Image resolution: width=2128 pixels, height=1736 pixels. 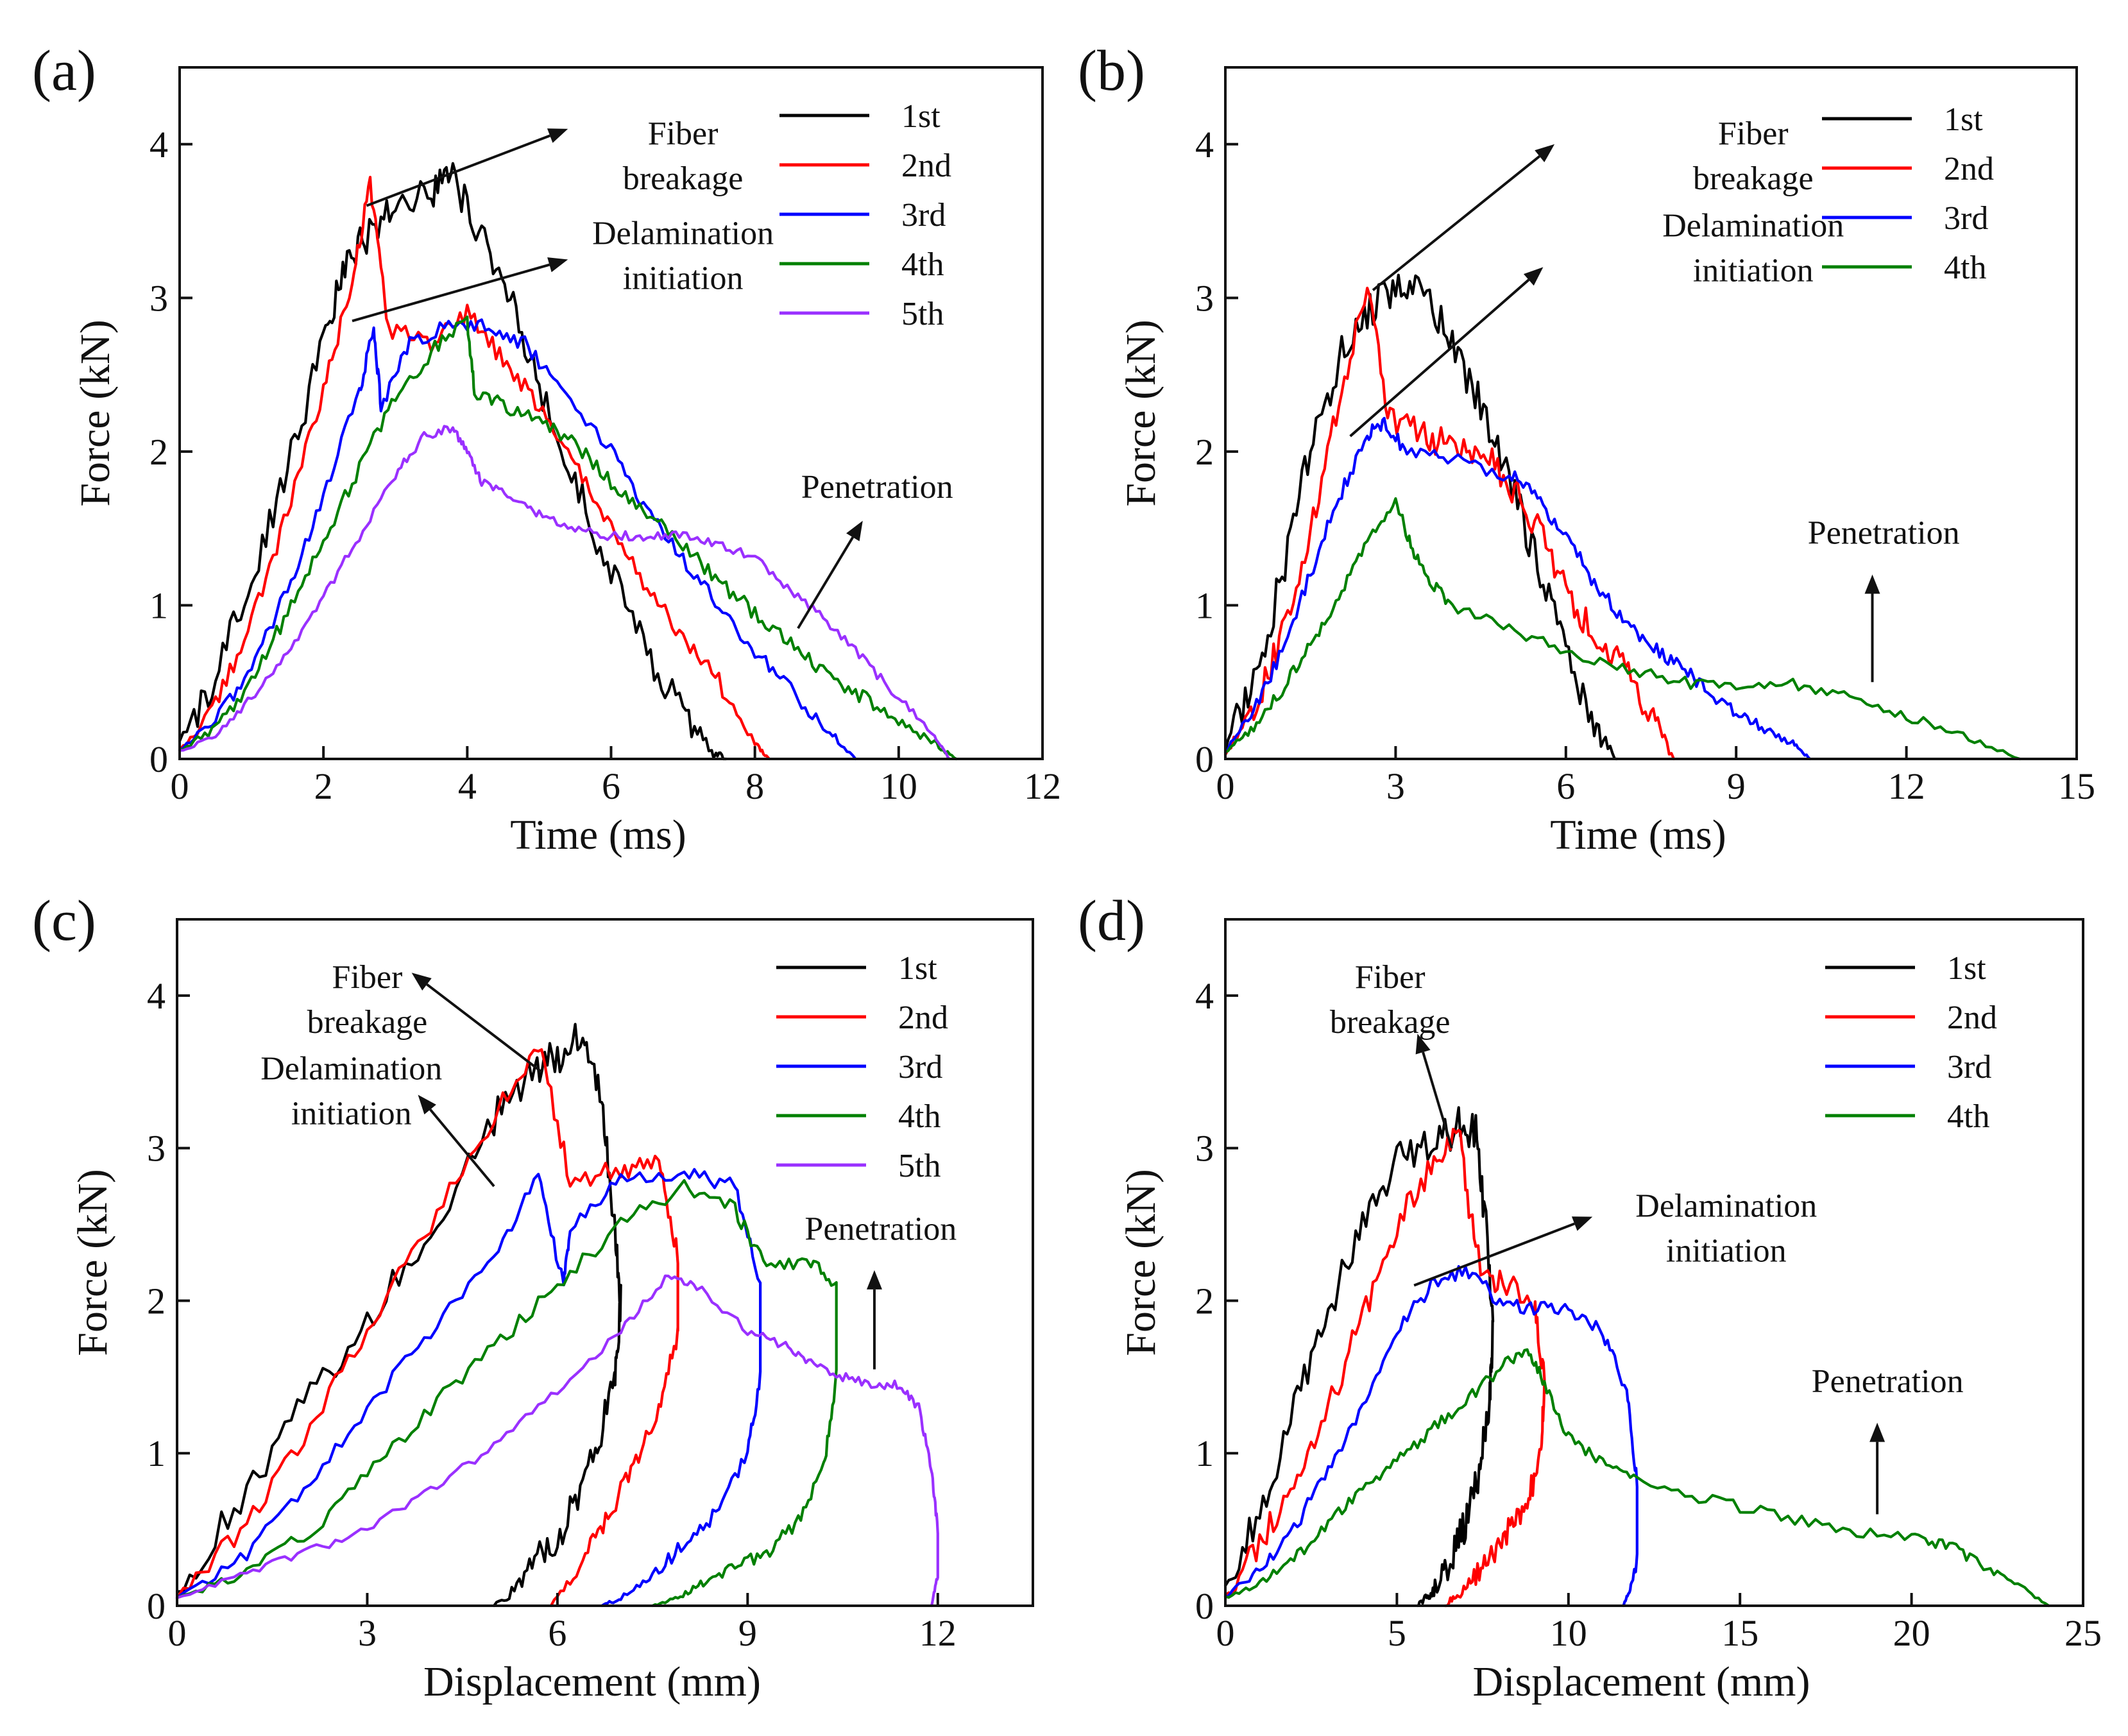 What do you see at coordinates (467, 786) in the screenshot?
I see `x-tick-label: 4` at bounding box center [467, 786].